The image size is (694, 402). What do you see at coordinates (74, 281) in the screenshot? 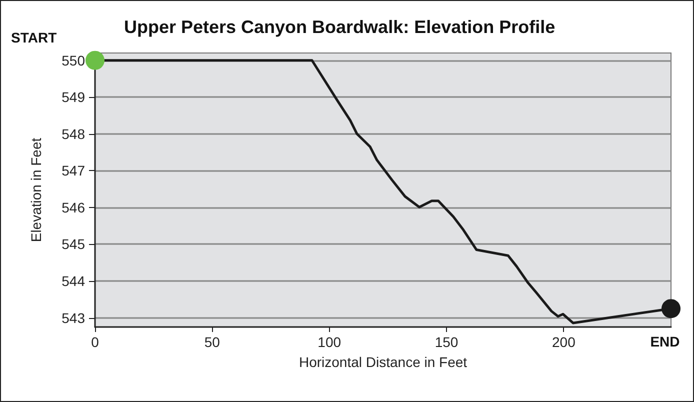
I see `y-tick-label: 544` at bounding box center [74, 281].